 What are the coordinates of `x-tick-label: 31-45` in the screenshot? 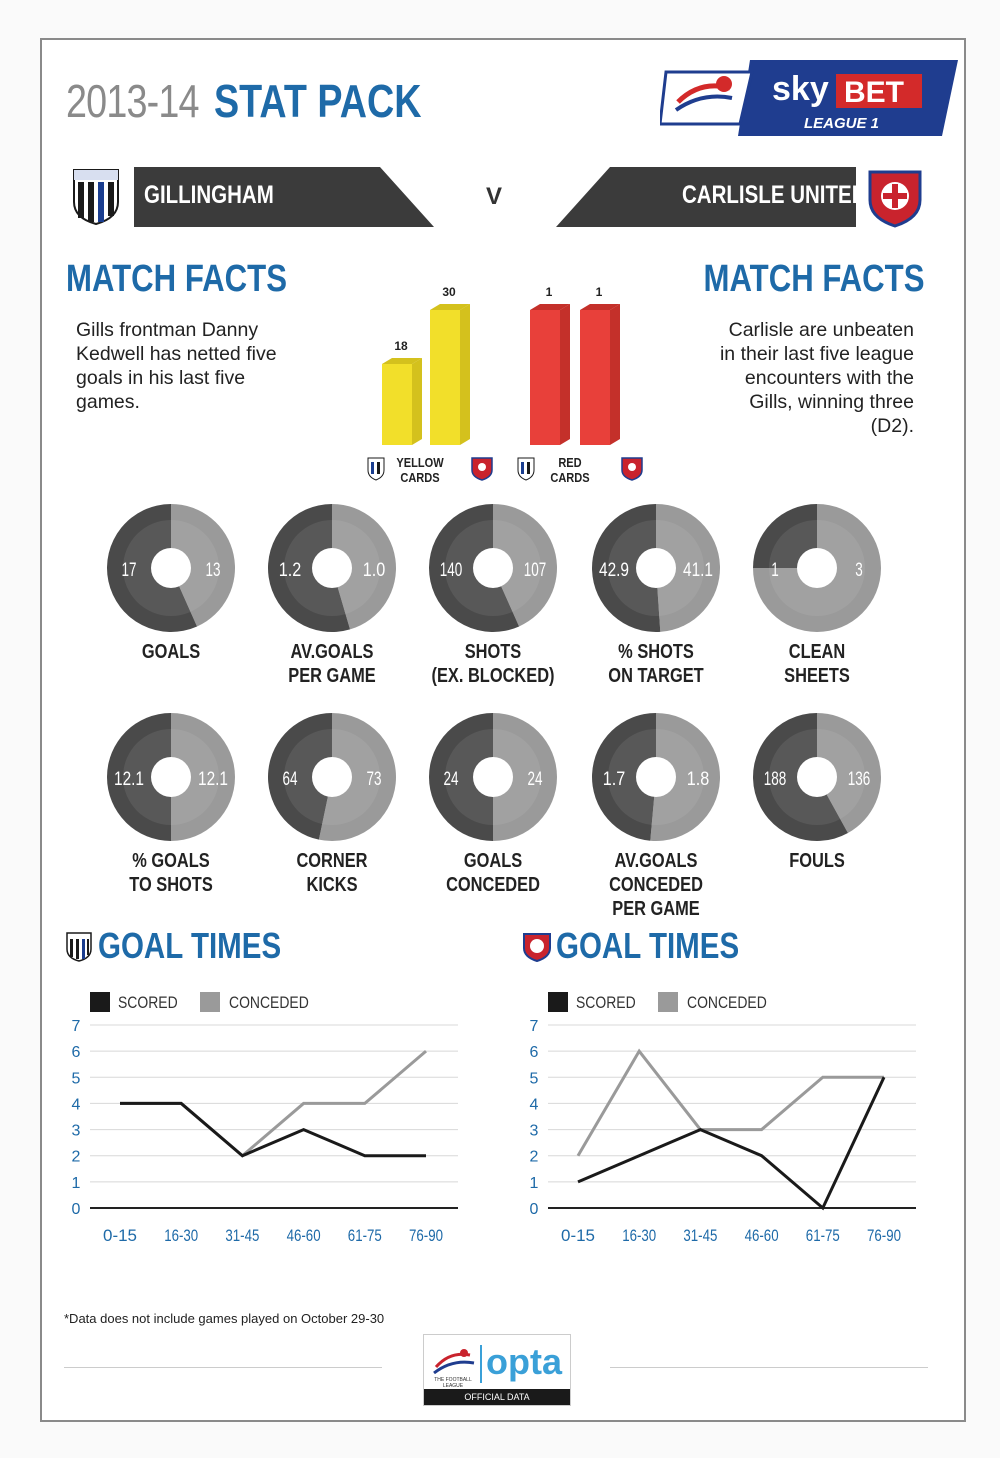 It's located at (700, 1235).